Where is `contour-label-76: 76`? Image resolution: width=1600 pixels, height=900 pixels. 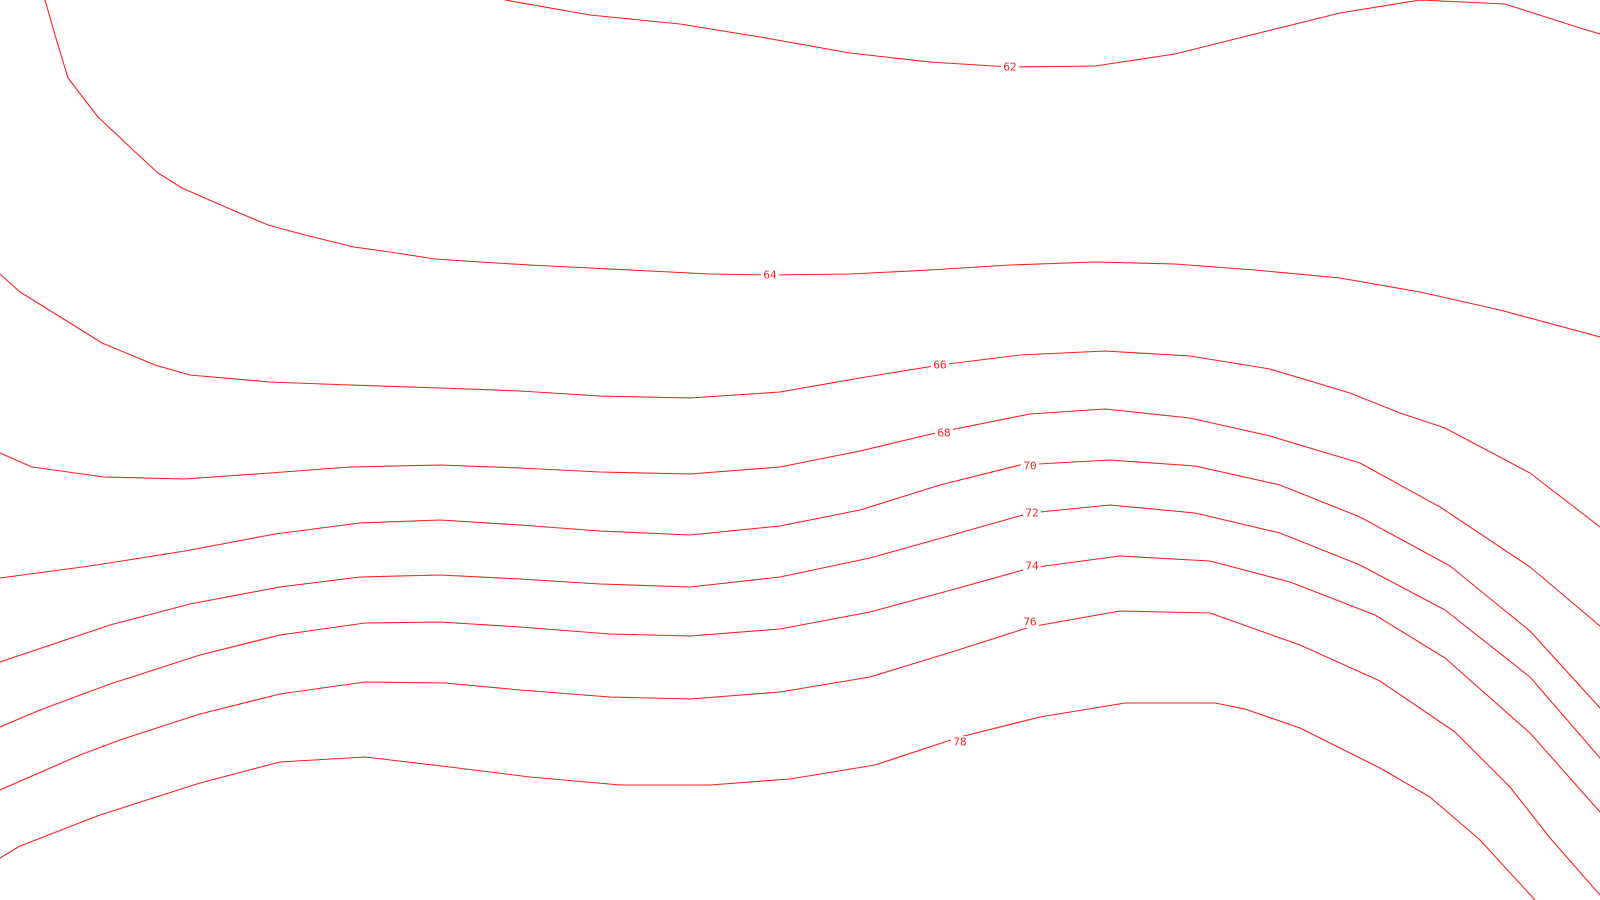 contour-label-76: 76 is located at coordinates (1029, 622).